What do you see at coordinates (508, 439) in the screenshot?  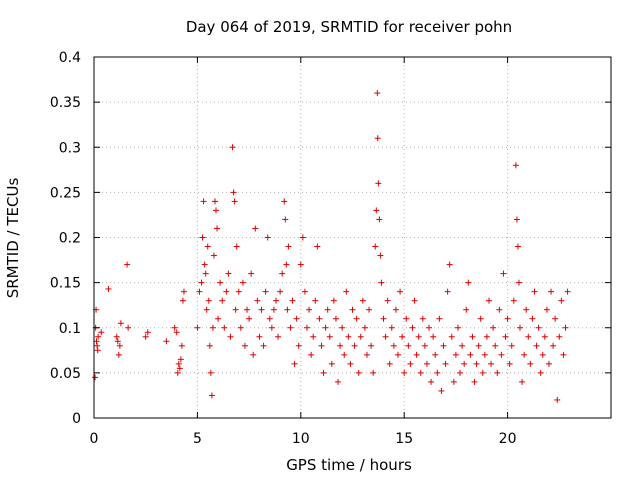 I see `x-tick-label: 20` at bounding box center [508, 439].